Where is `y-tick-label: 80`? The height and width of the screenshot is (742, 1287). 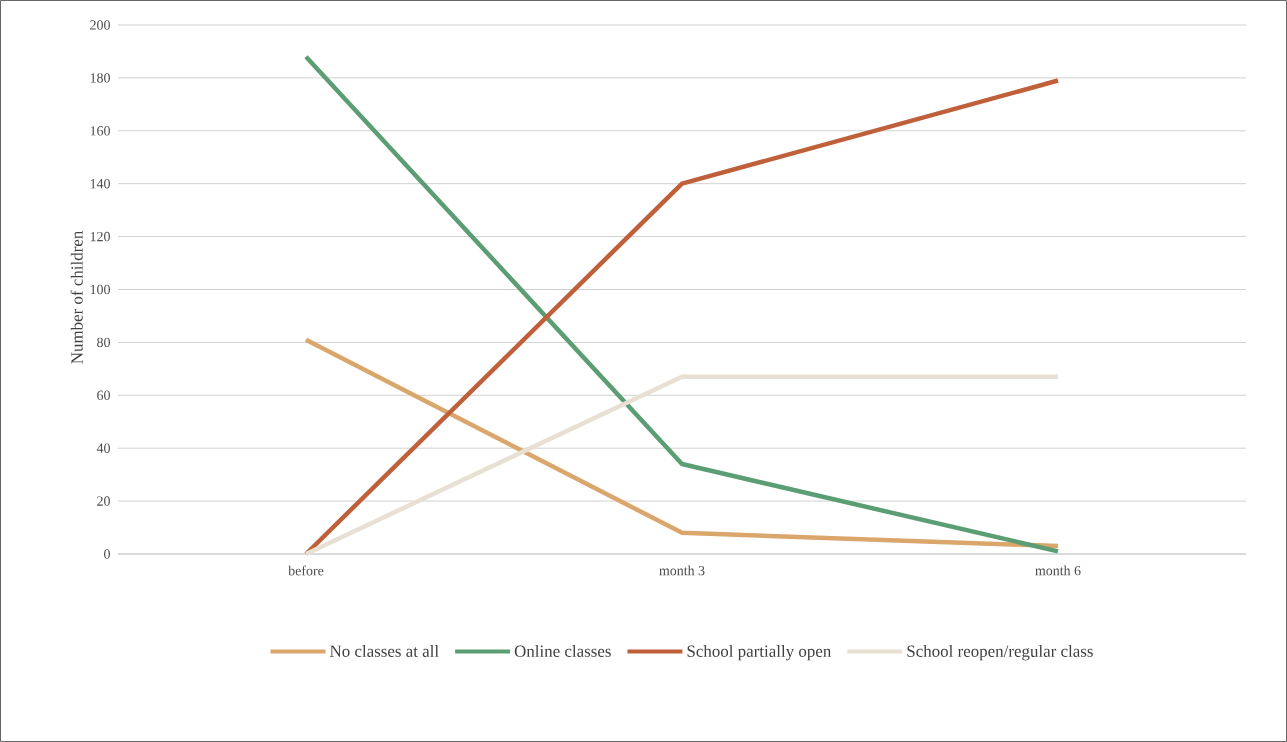 y-tick-label: 80 is located at coordinates (103, 342).